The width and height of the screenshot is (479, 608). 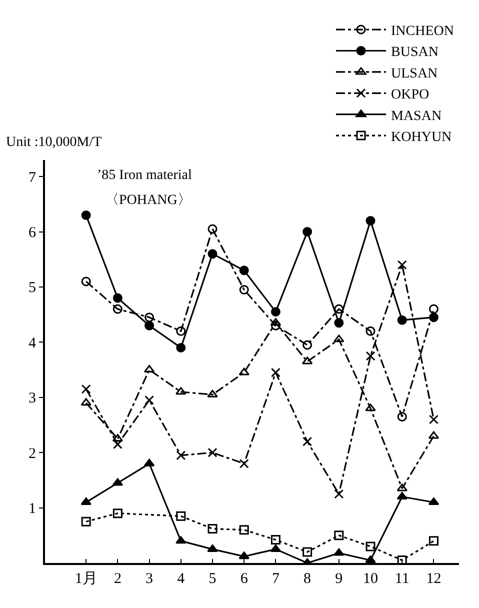 I want to click on y-tick-label: 3, so click(x=32, y=398).